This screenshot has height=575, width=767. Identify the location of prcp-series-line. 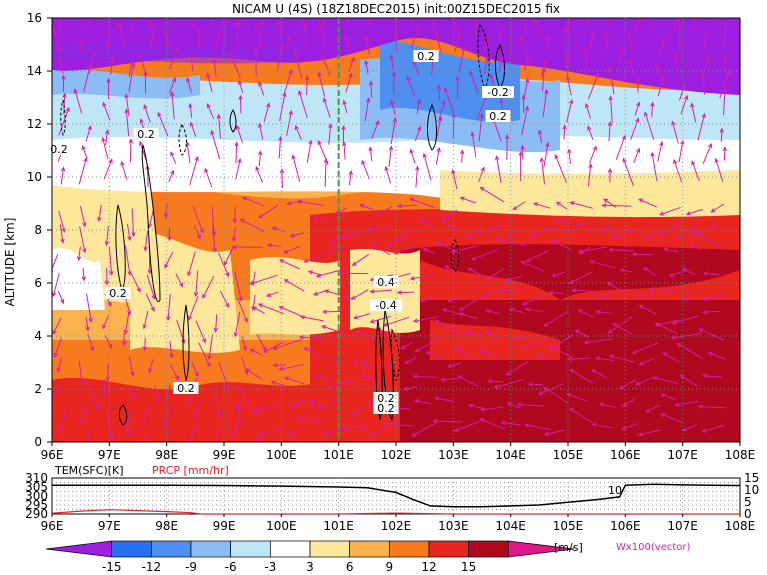
(395, 512).